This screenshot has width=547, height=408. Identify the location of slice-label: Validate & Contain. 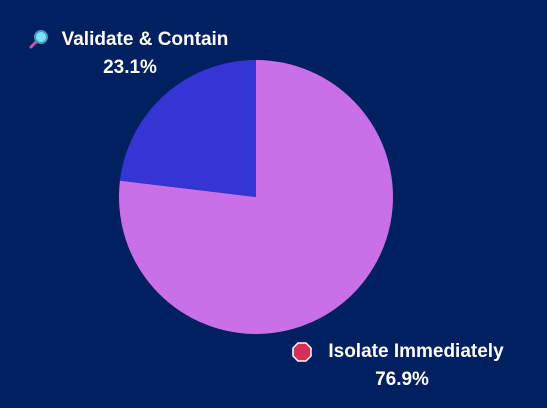
(145, 39).